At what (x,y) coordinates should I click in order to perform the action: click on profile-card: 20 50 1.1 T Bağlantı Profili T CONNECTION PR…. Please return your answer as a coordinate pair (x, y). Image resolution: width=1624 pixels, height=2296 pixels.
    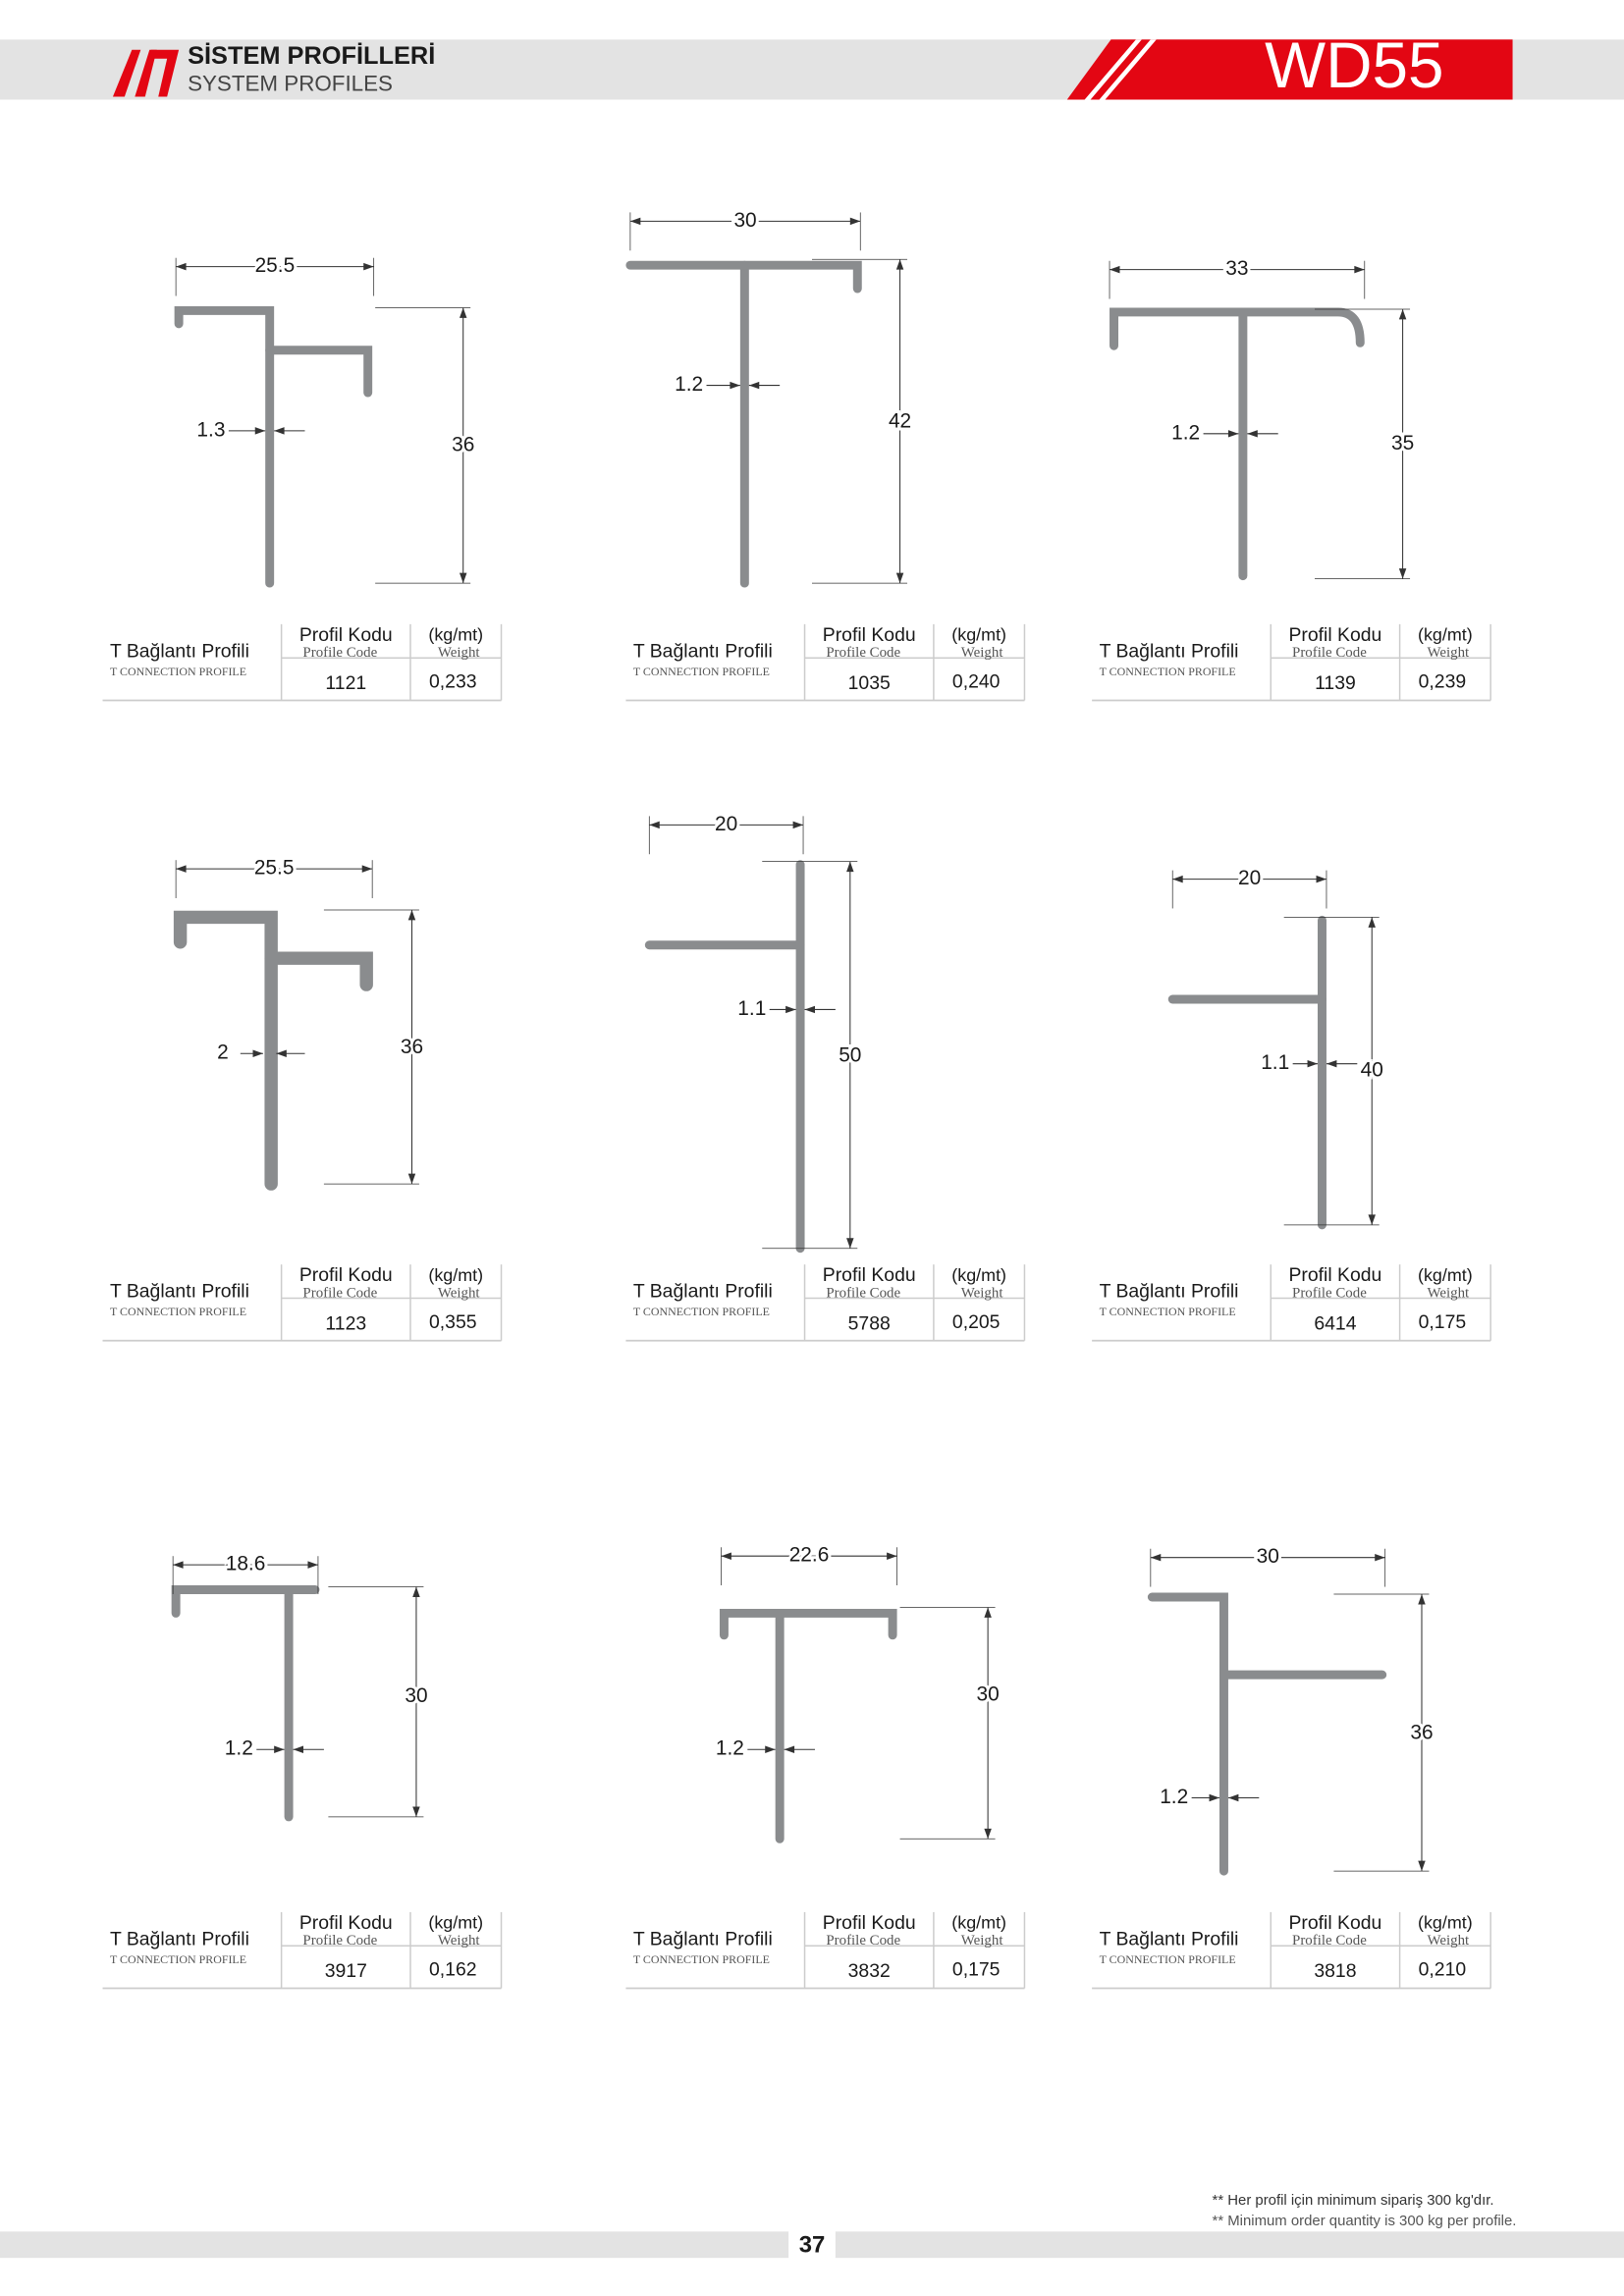
    Looking at the image, I should click on (825, 1076).